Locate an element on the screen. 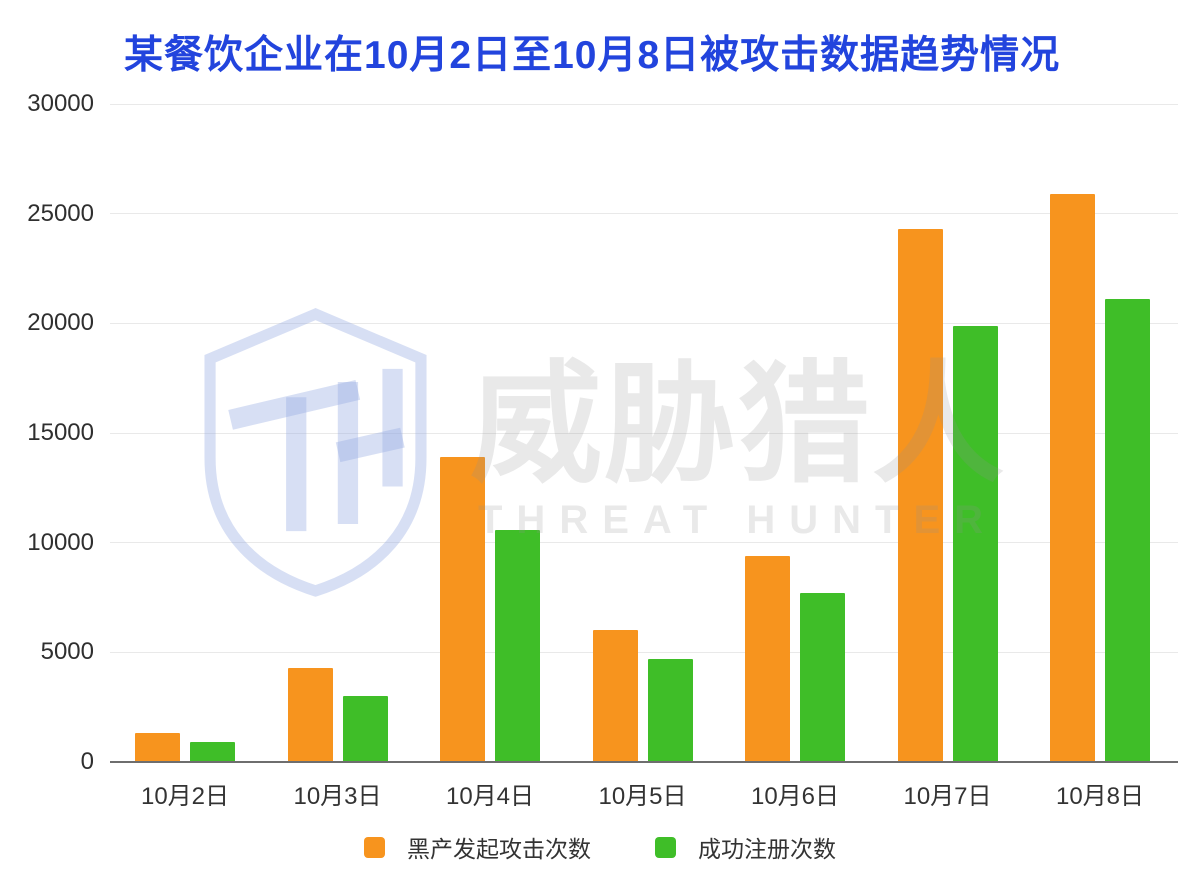 The image size is (1200, 890). bar-registrations-10月3日 is located at coordinates (365, 729).